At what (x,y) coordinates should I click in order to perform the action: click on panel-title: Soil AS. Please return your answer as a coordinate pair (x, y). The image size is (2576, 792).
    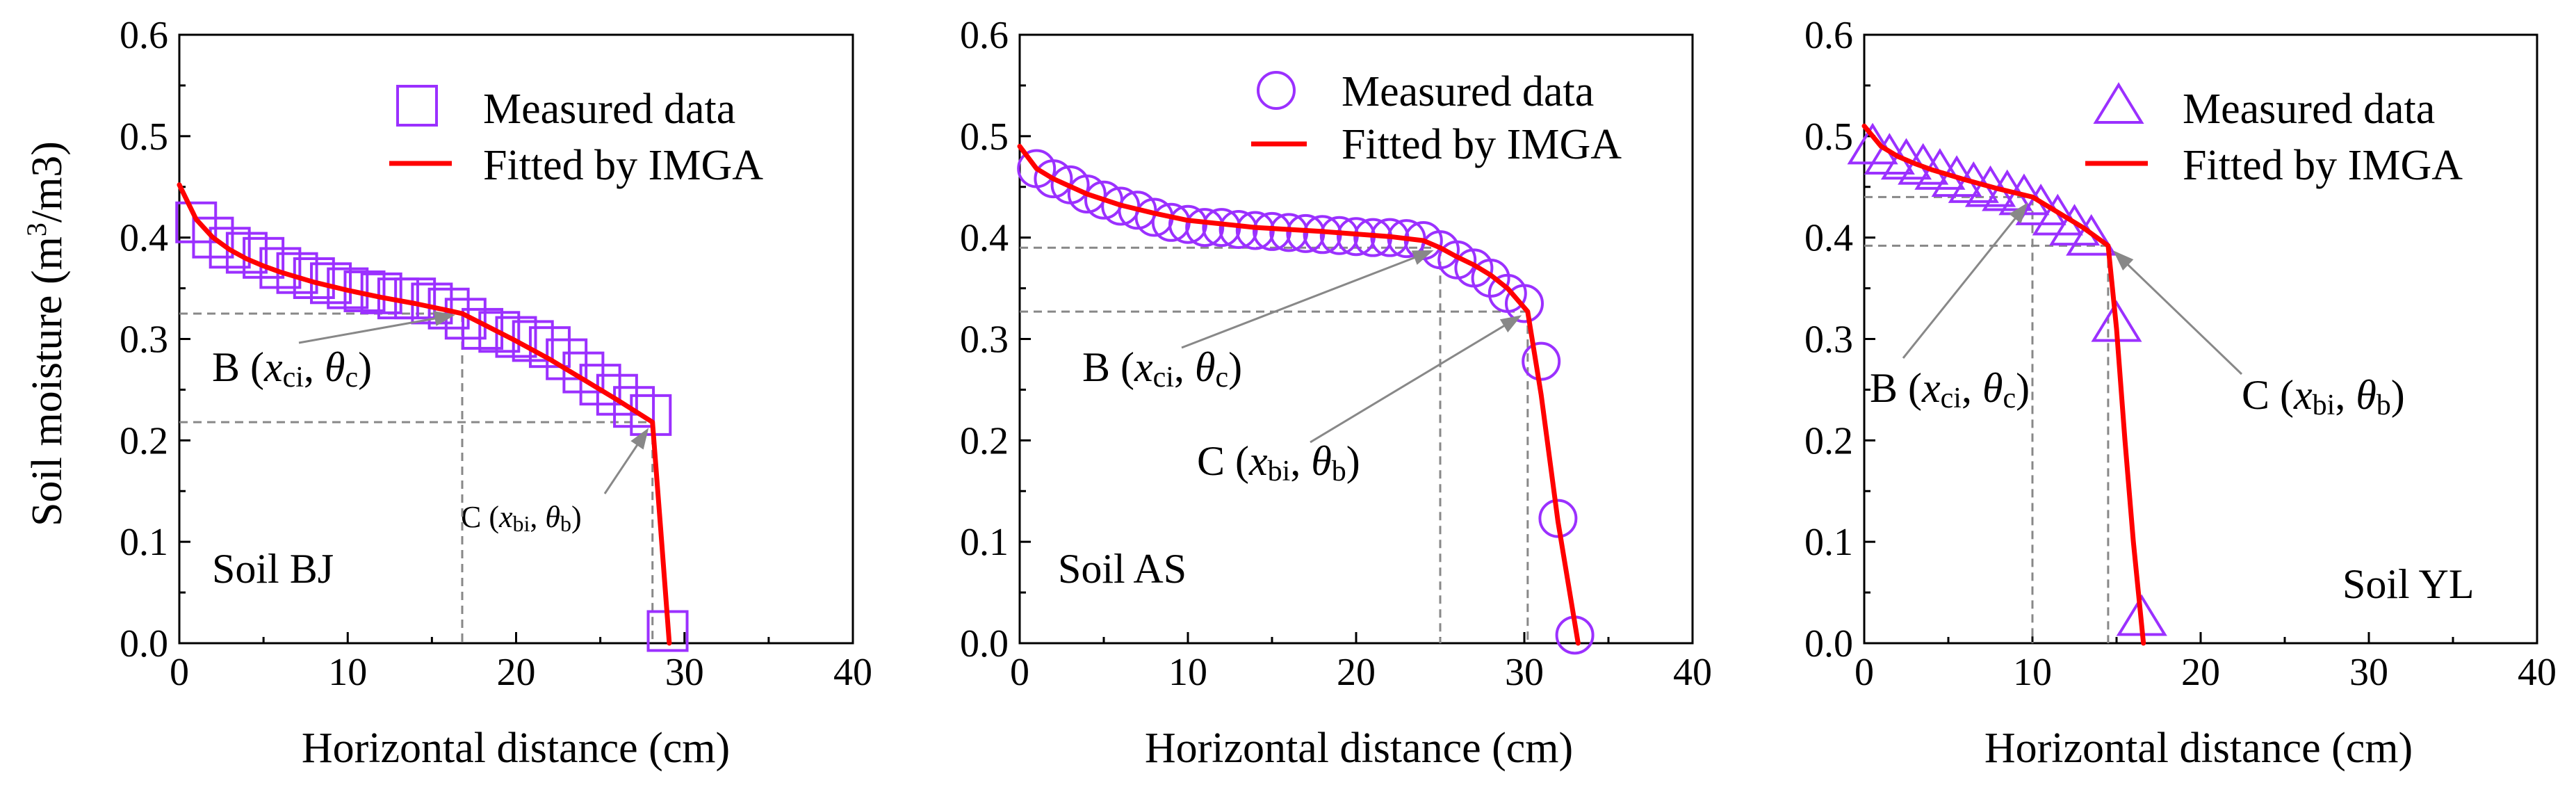
    Looking at the image, I should click on (1122, 569).